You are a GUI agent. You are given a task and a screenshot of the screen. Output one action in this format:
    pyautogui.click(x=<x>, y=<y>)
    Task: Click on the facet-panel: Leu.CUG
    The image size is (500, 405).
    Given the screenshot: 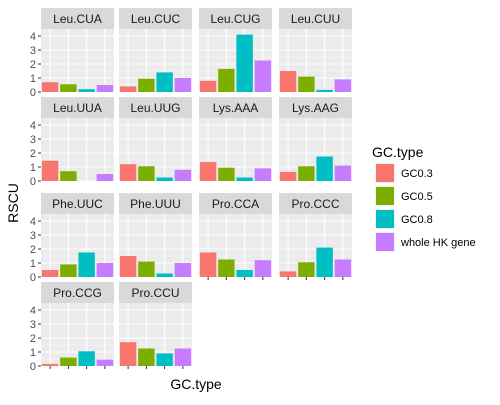 What is the action you would take?
    pyautogui.click(x=235, y=50)
    